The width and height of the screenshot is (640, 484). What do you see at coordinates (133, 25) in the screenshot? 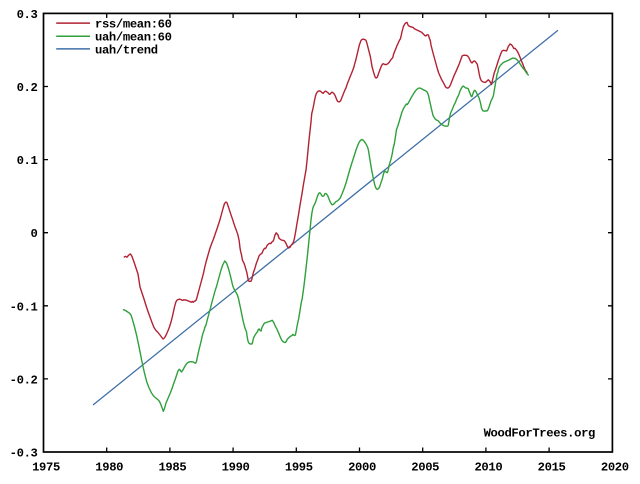
I see `svg-text: rss/mean:60` at bounding box center [133, 25].